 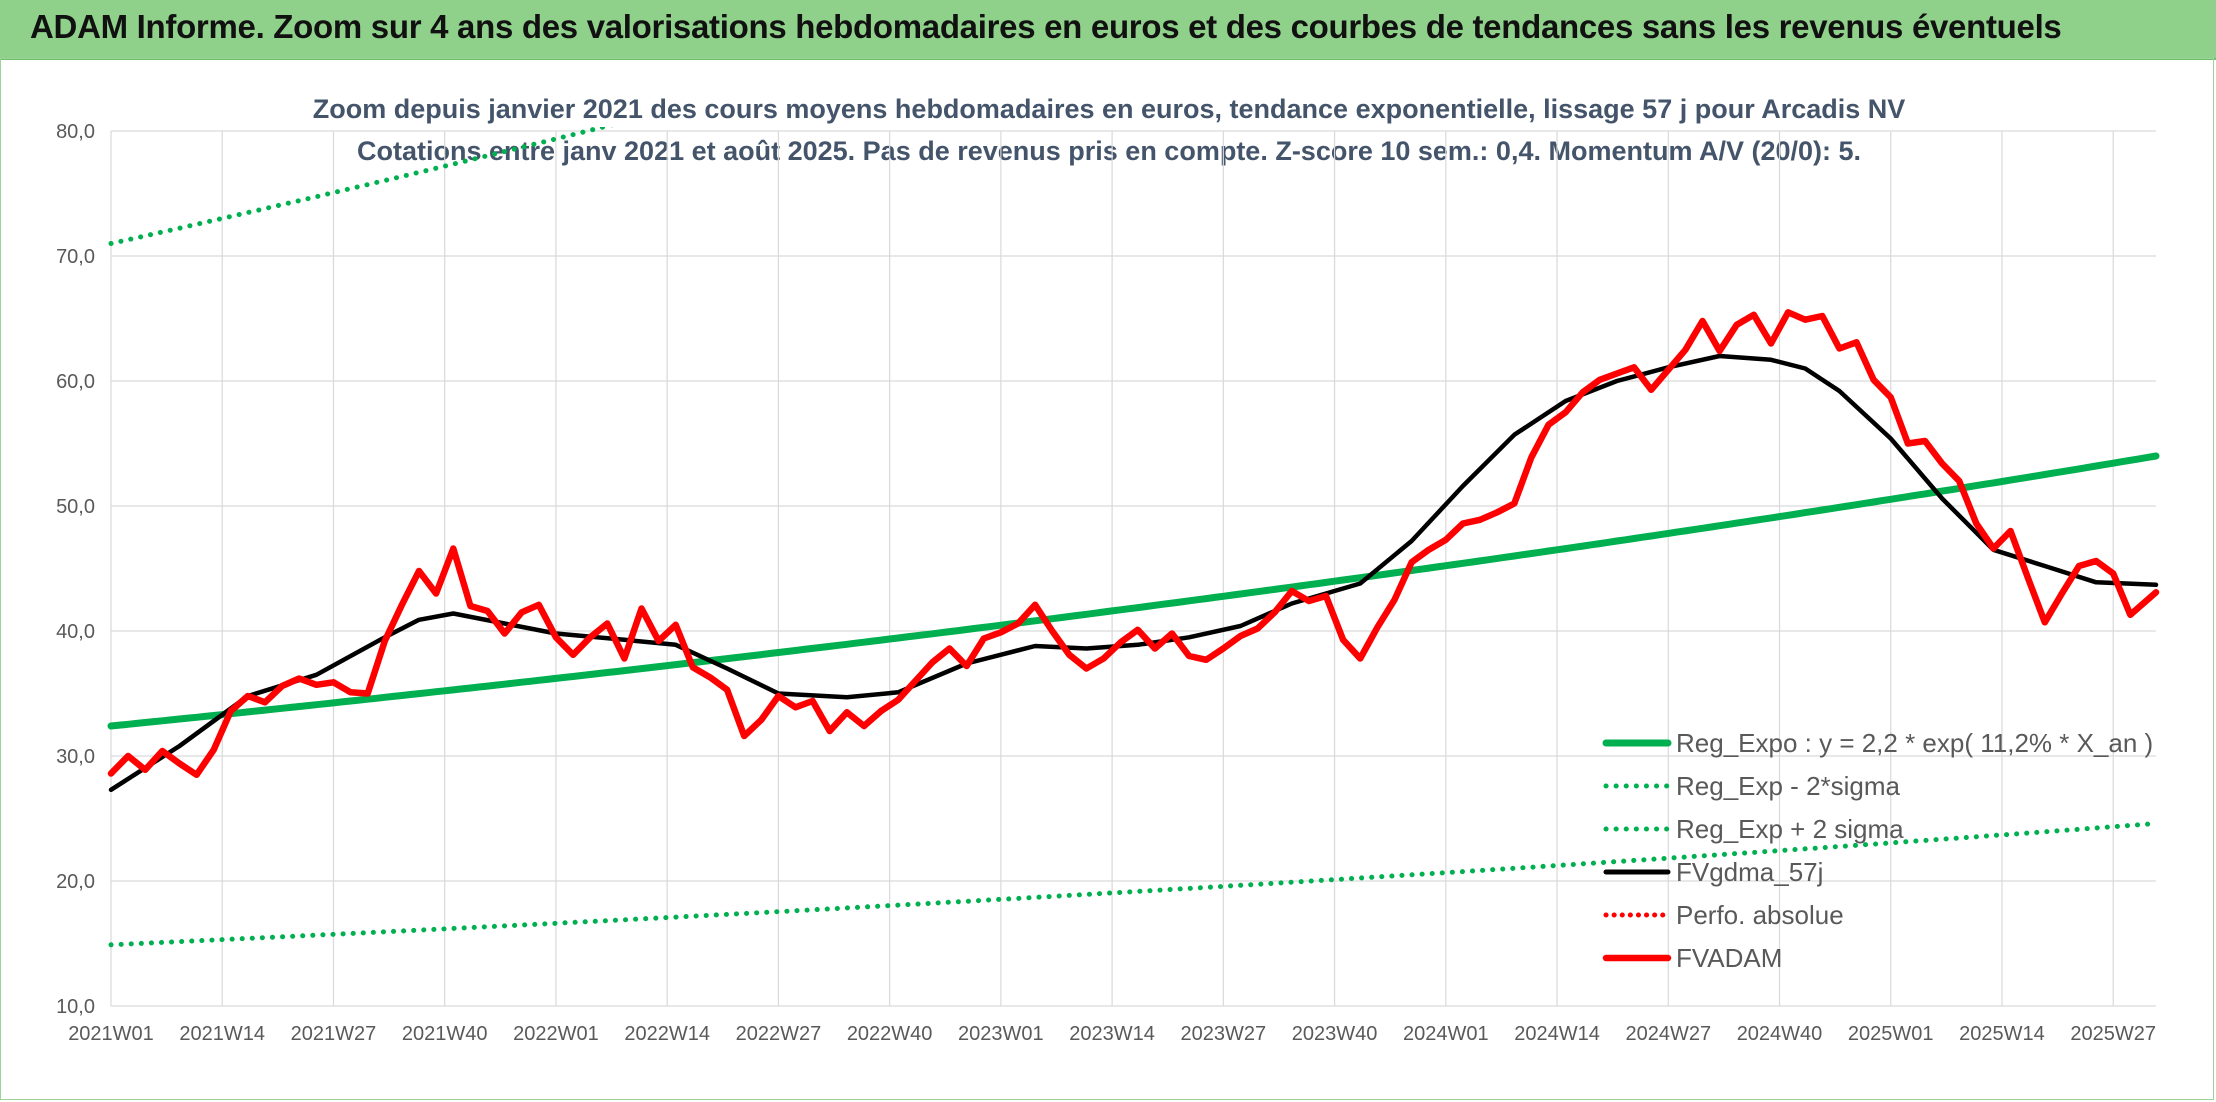 I want to click on x-tick-label: 2025W27, so click(x=2113, y=1034).